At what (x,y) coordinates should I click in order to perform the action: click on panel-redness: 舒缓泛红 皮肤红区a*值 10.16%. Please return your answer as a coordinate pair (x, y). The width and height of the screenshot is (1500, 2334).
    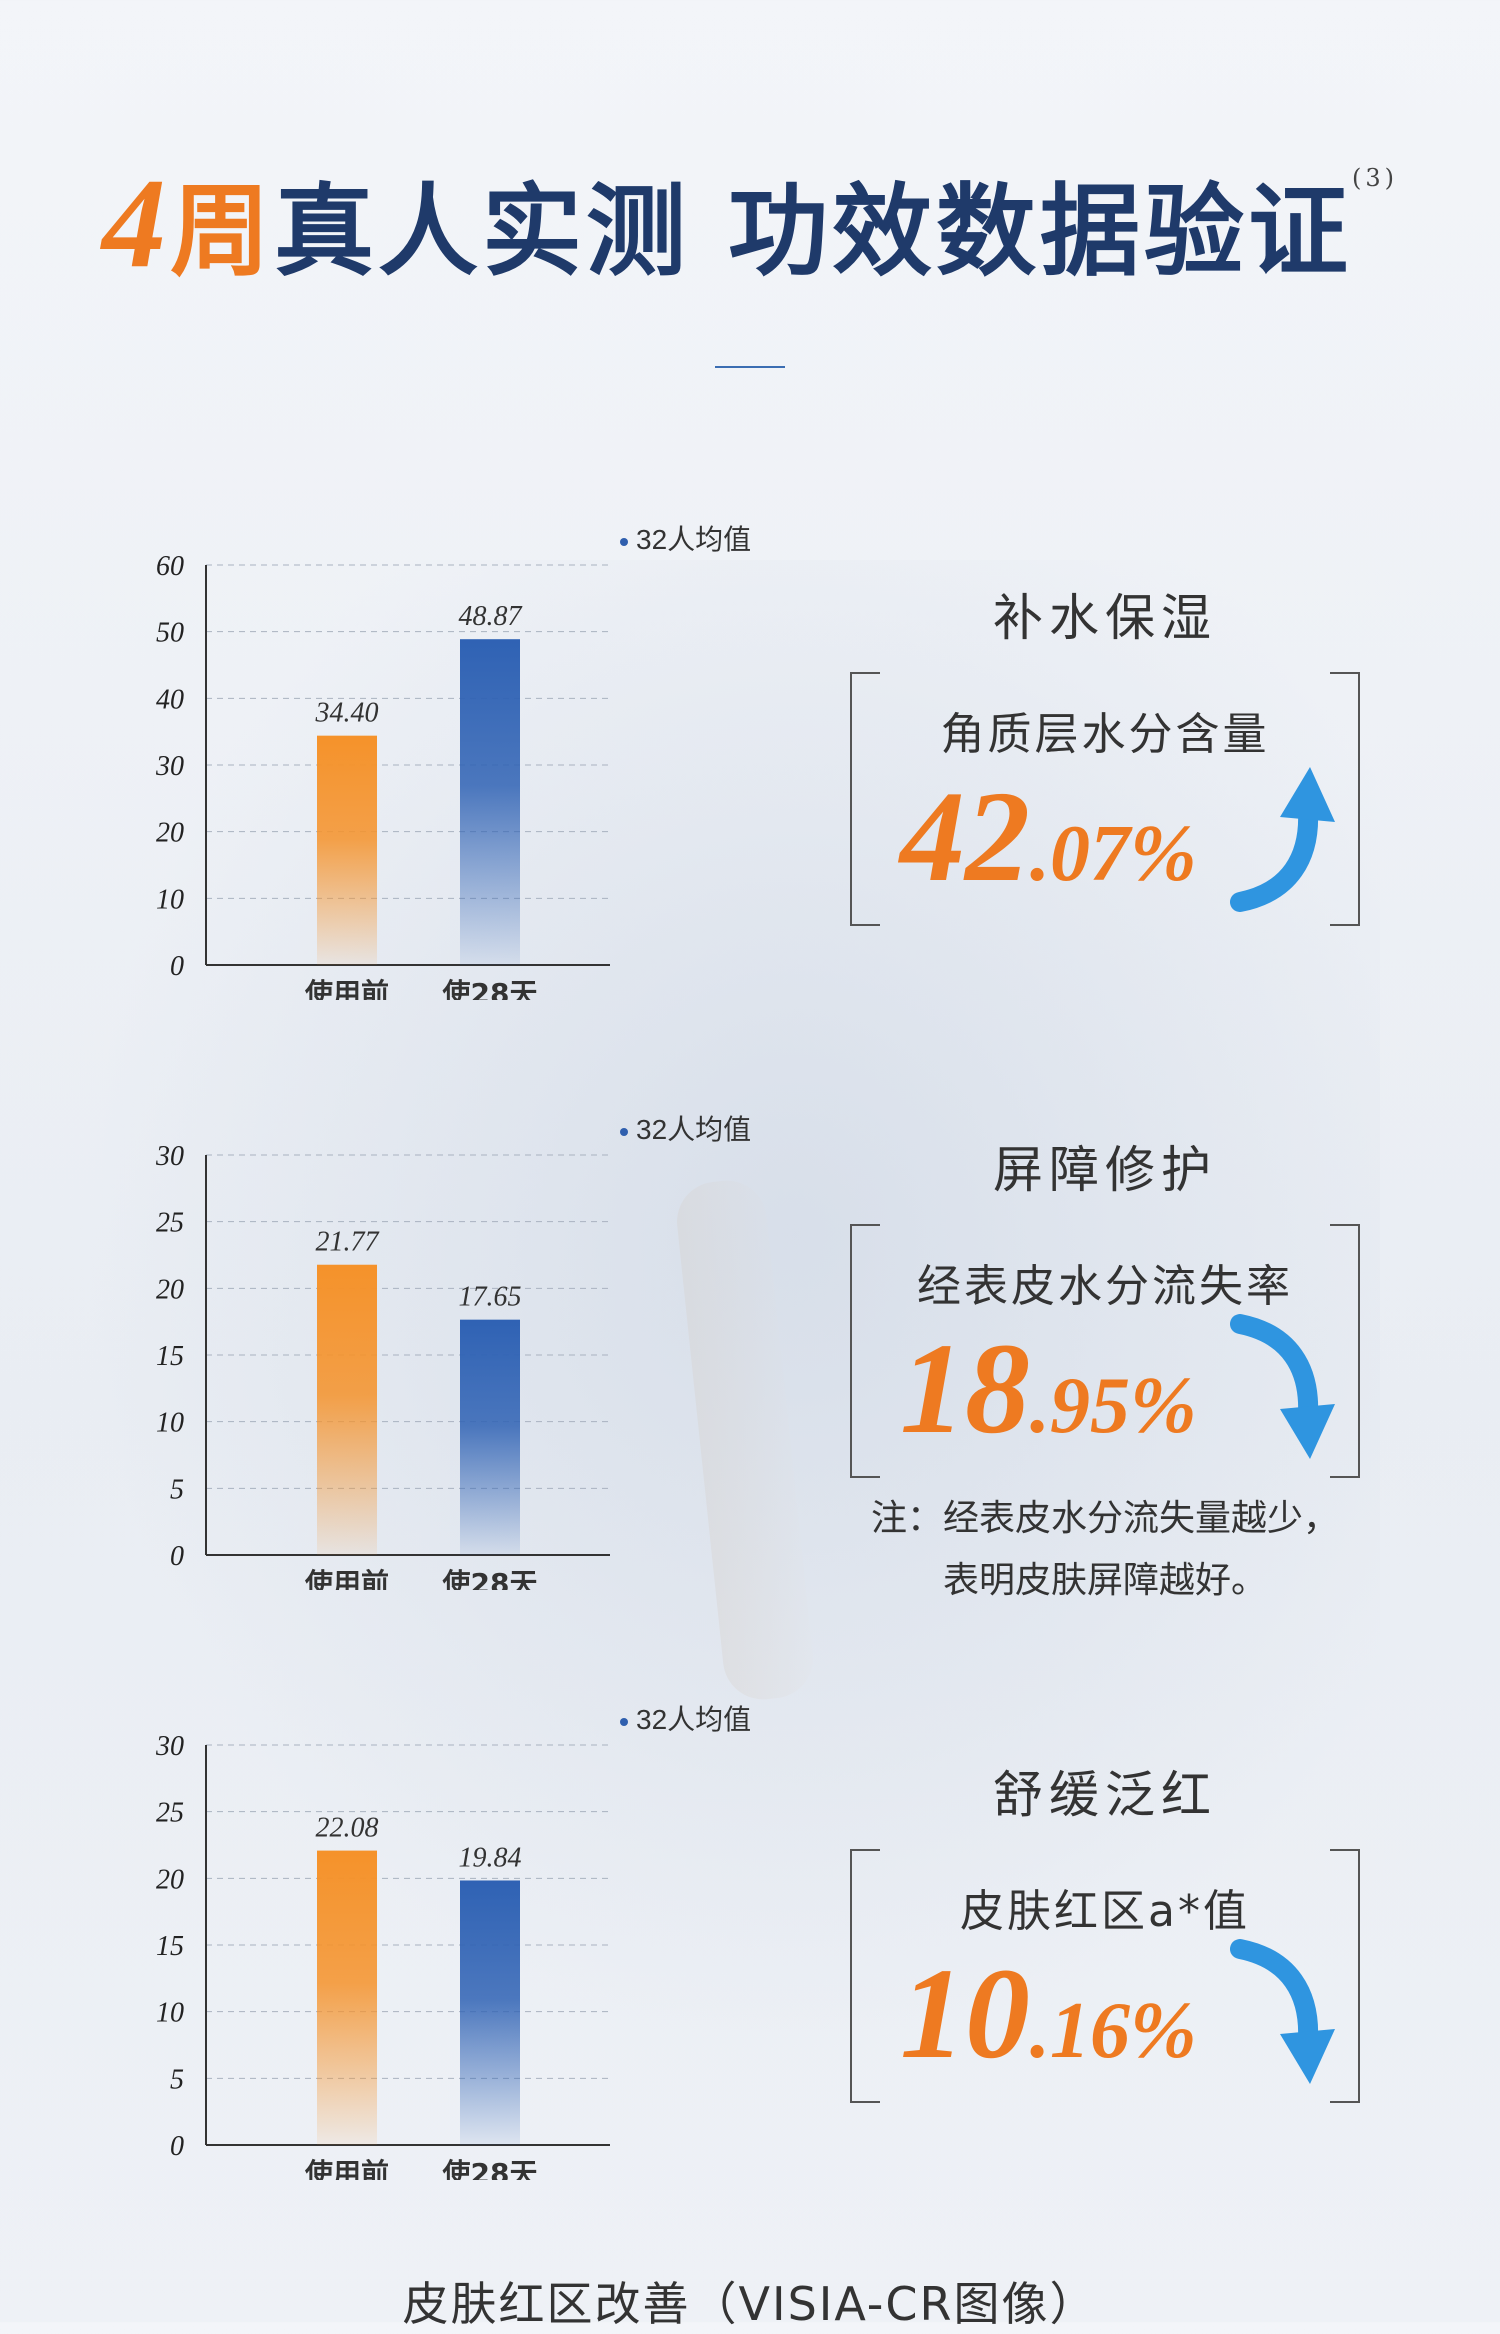
    Looking at the image, I should click on (1105, 1929).